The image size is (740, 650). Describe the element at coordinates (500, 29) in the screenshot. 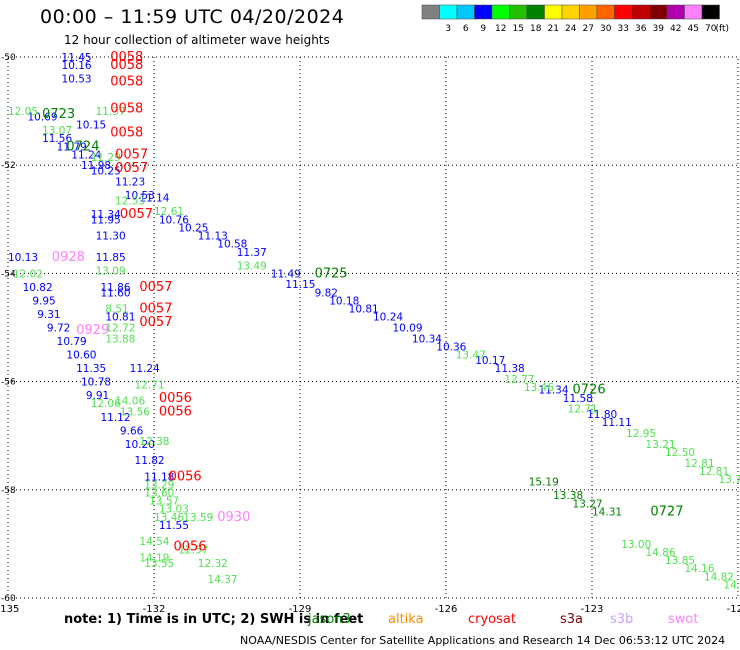

I see `colorbar-label: 12` at that location.